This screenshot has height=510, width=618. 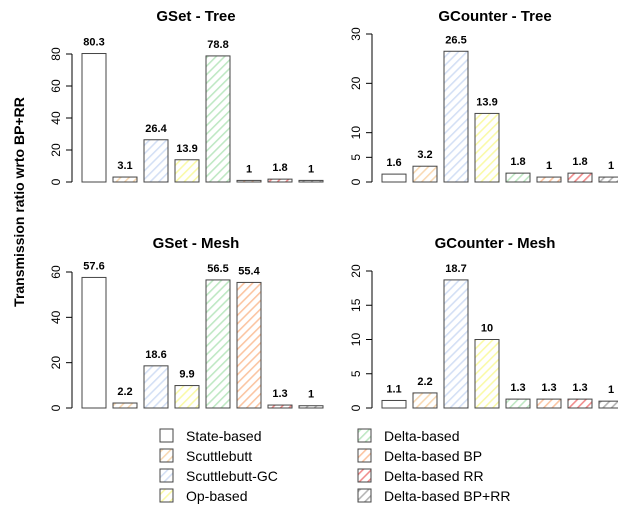 I want to click on panel-title: GSet - Mesh, so click(x=196, y=243).